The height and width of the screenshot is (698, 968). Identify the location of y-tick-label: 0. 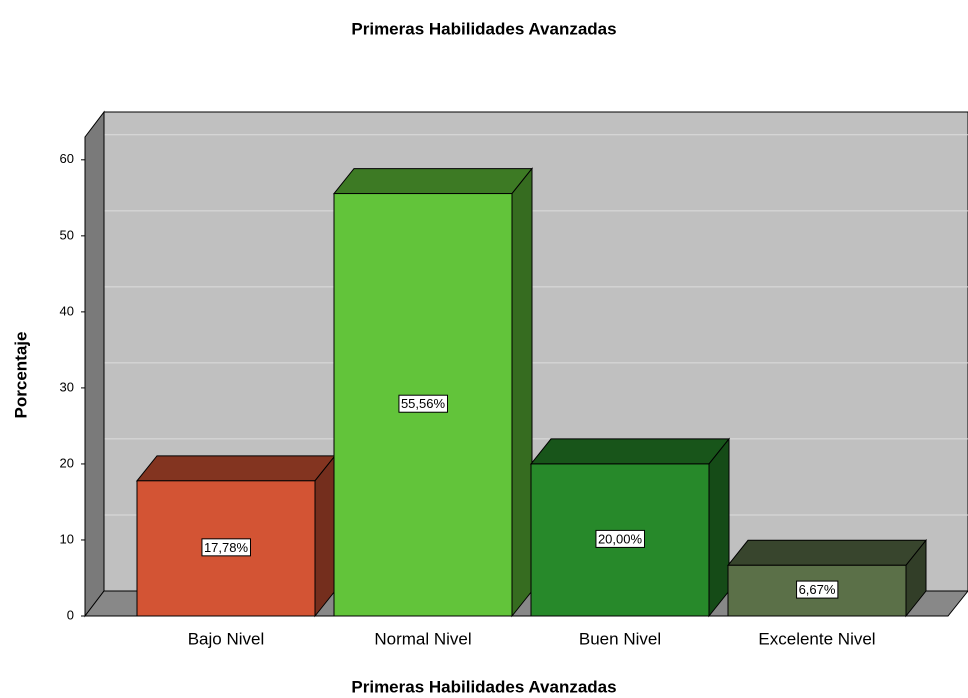
(70, 614).